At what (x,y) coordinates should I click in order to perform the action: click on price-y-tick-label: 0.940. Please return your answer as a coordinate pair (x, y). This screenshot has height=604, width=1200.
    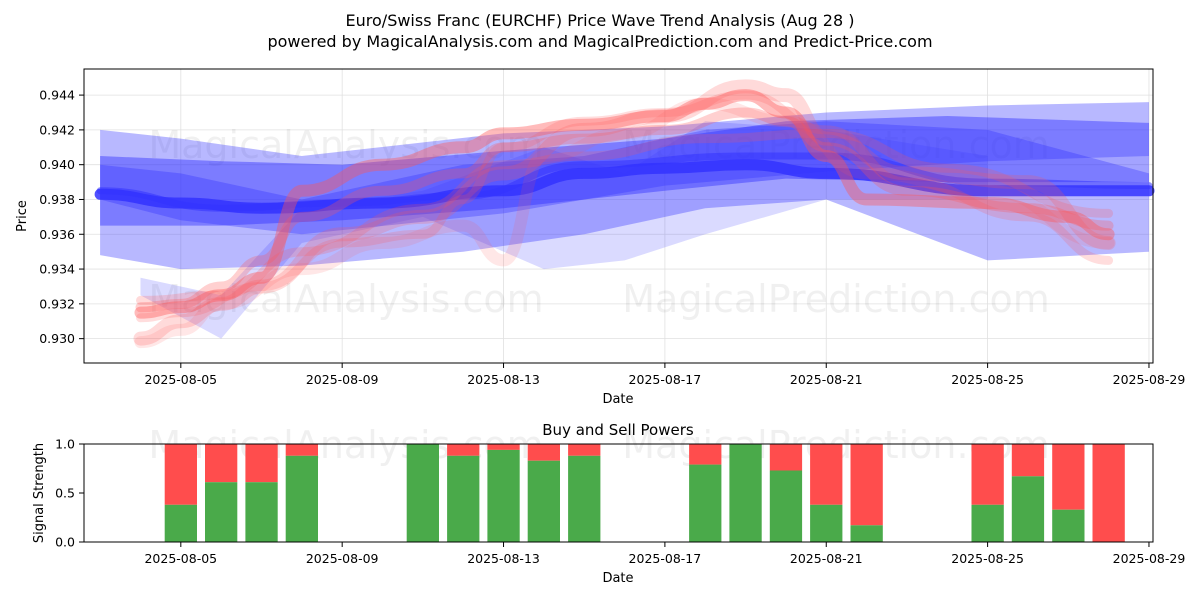
    Looking at the image, I should click on (57, 164).